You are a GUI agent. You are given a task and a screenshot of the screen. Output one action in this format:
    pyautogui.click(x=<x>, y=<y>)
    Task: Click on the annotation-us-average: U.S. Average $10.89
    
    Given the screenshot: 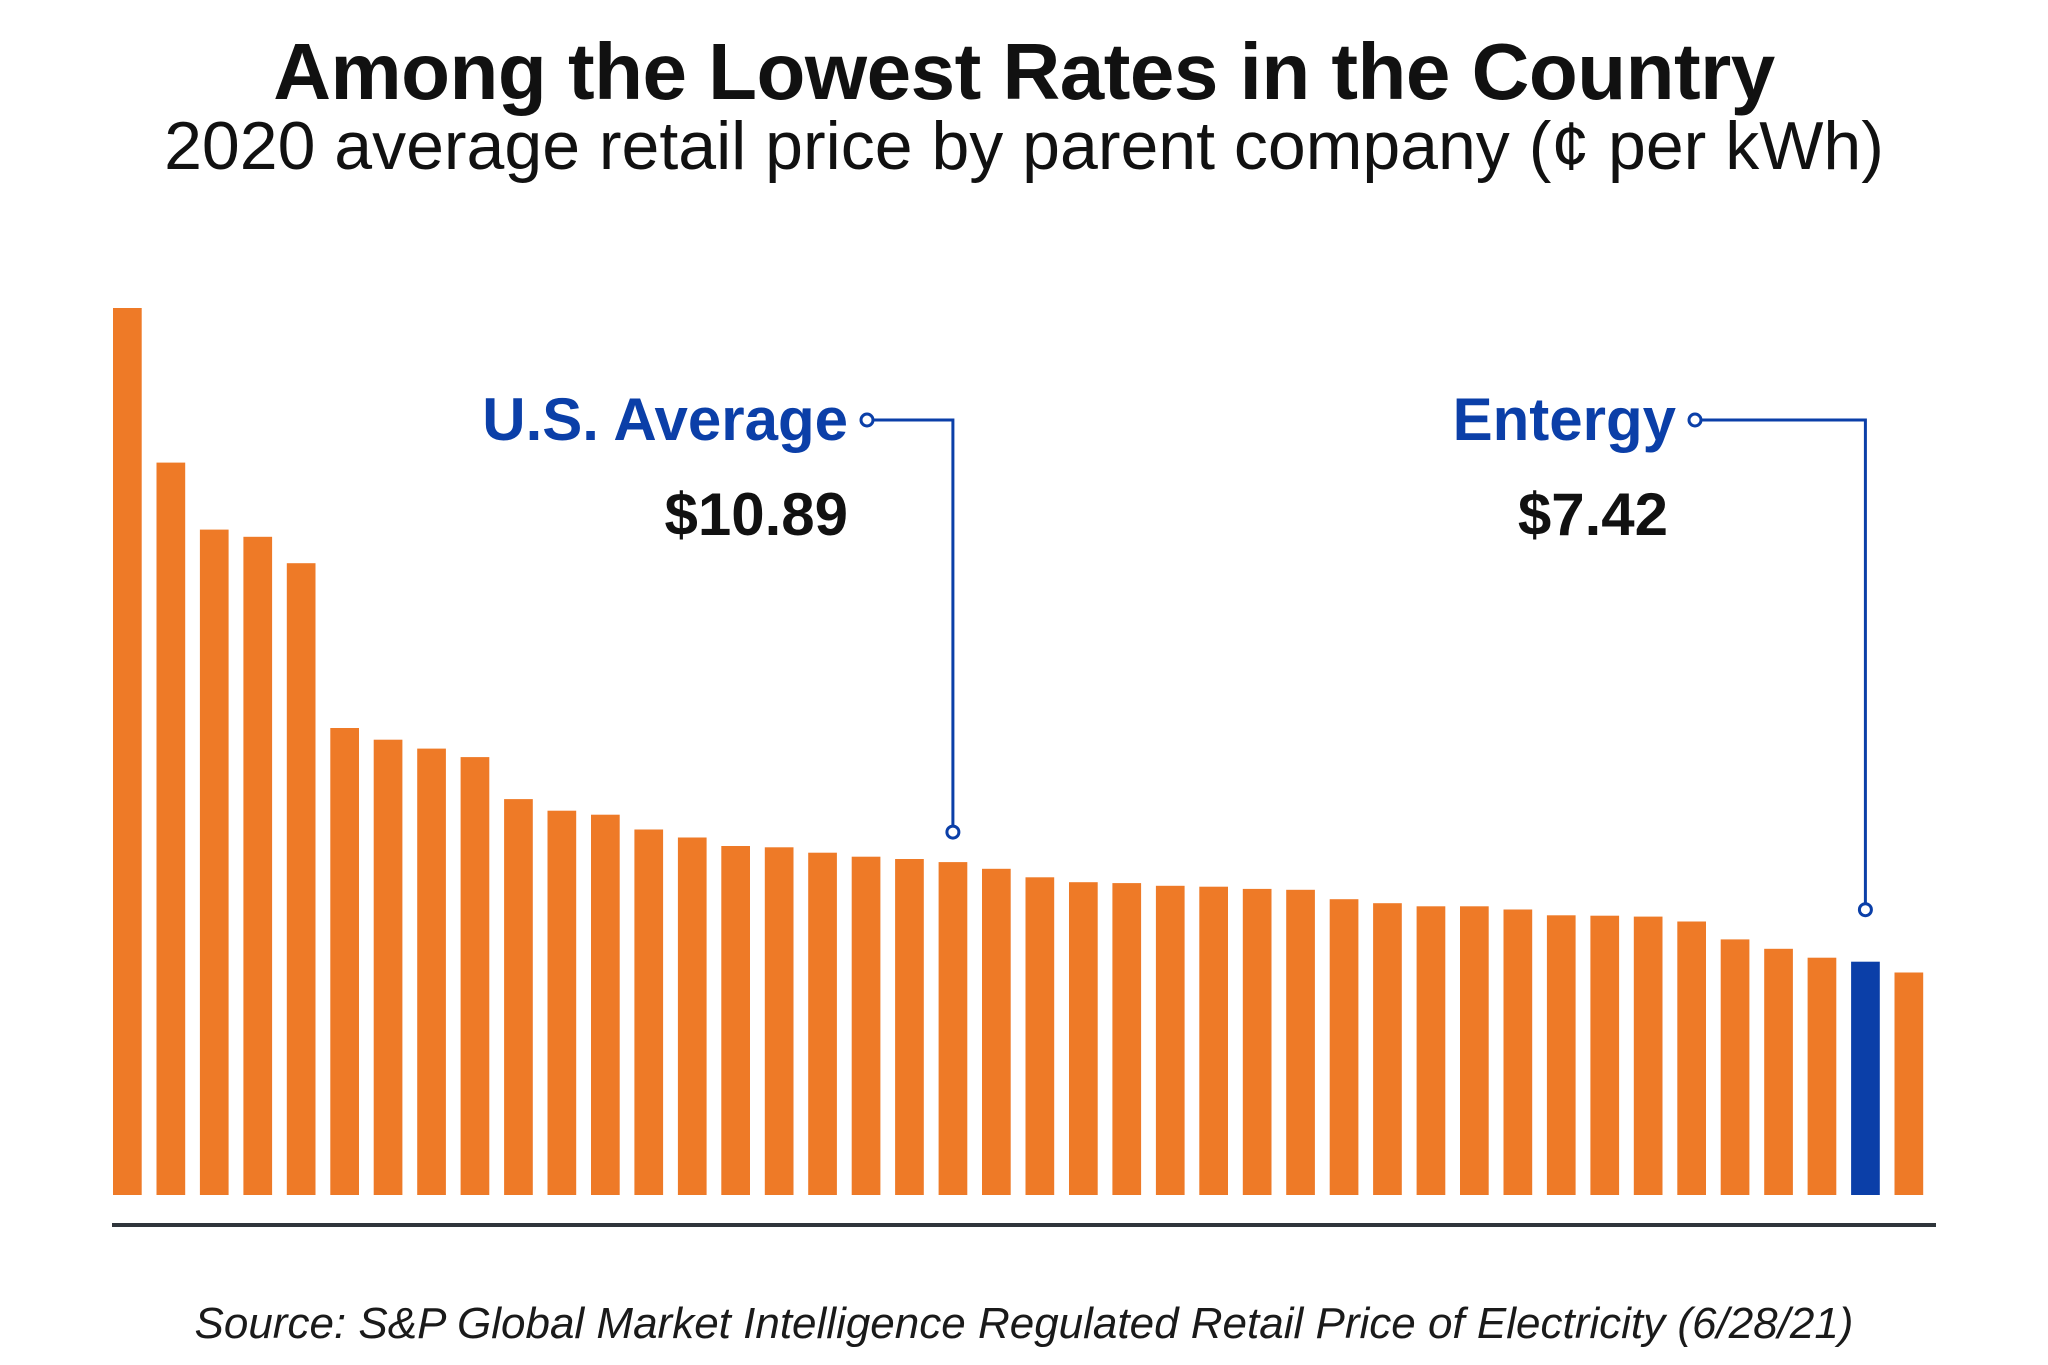 What is the action you would take?
    pyautogui.click(x=721, y=613)
    